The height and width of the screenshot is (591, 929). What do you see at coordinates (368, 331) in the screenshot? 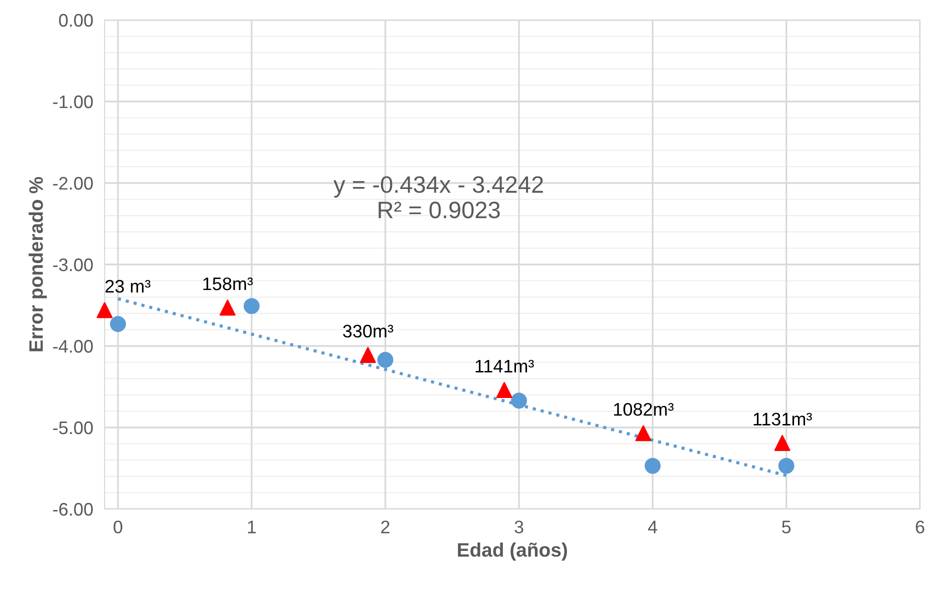
I see `annotation: 330m³` at bounding box center [368, 331].